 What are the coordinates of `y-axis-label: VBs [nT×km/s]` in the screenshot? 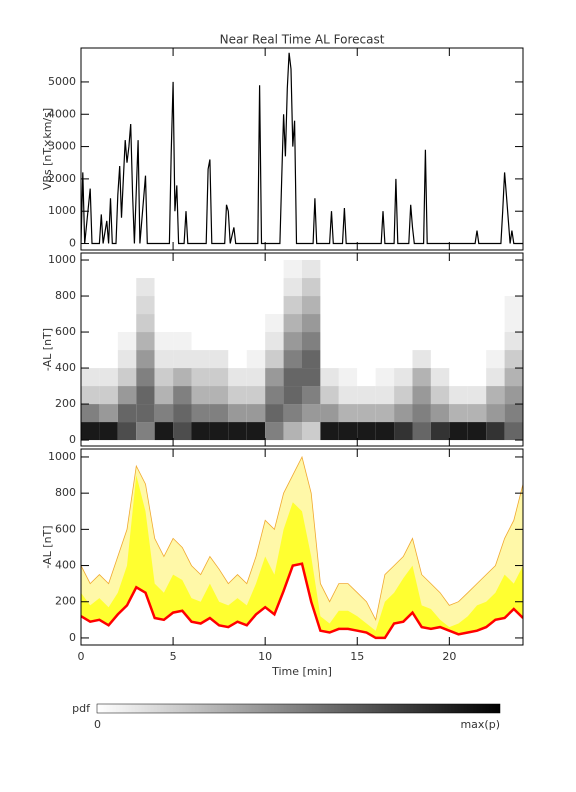 It's located at (47, 149).